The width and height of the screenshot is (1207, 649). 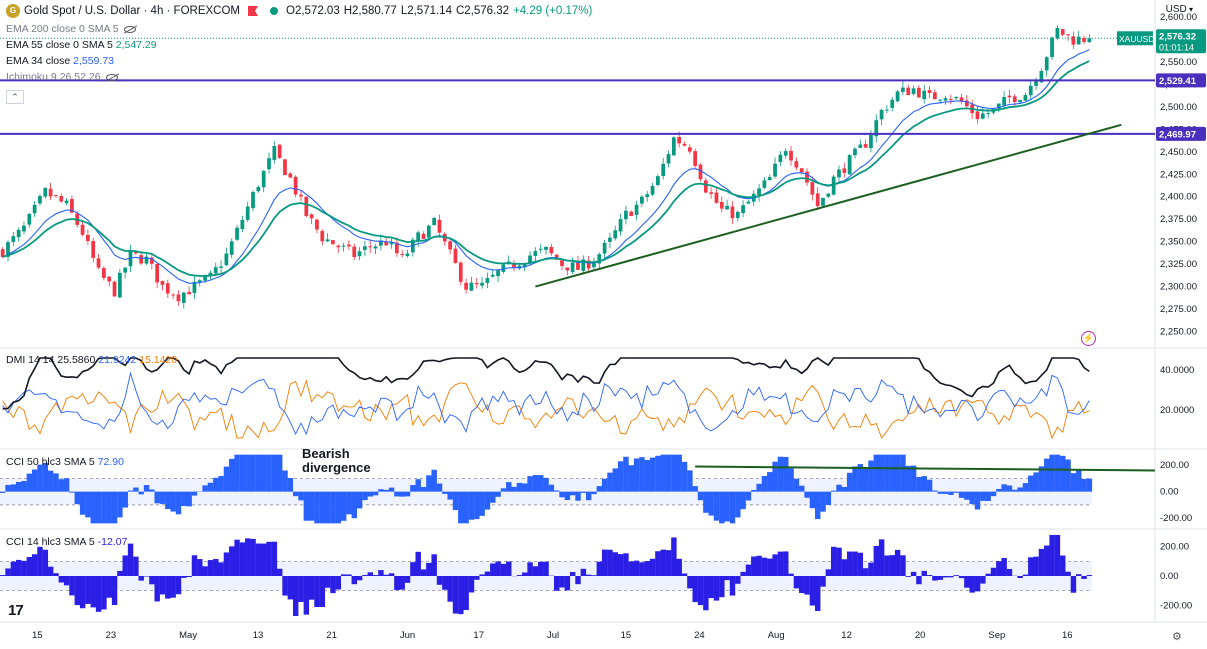 I want to click on bearish-divergence-annotation: Bearish divergence, so click(x=336, y=461).